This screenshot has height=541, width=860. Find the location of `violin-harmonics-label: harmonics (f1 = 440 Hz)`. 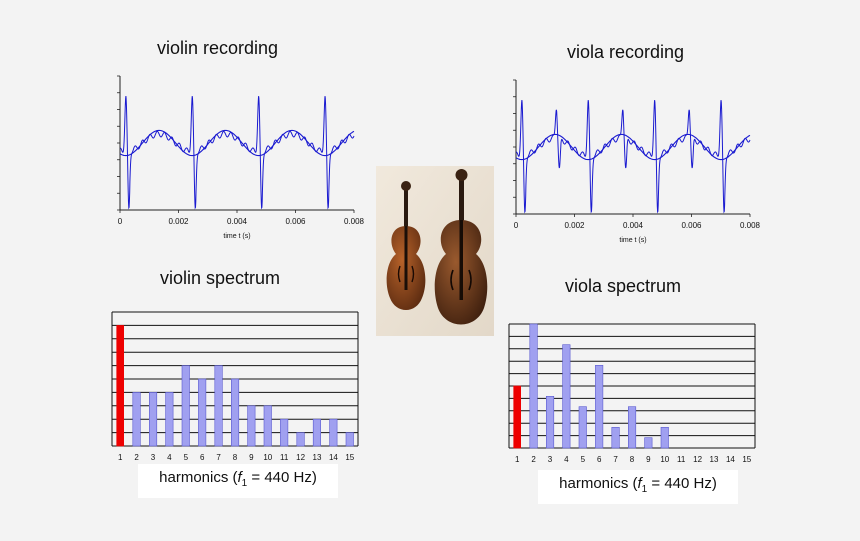

violin-harmonics-label: harmonics (f1 = 440 Hz) is located at coordinates (238, 481).